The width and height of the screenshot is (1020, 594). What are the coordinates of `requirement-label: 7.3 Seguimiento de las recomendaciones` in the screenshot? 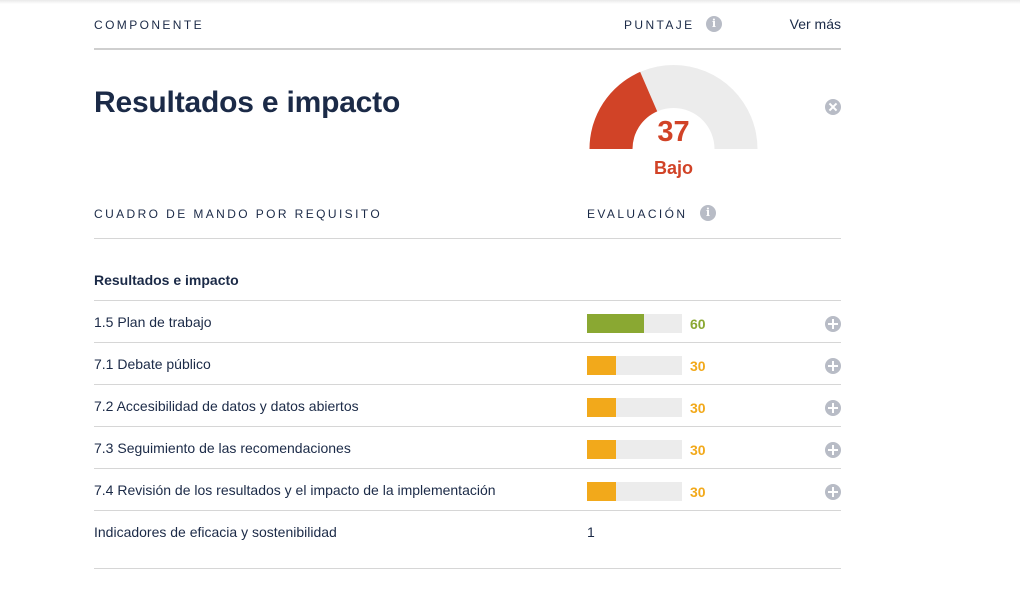 It's located at (222, 448).